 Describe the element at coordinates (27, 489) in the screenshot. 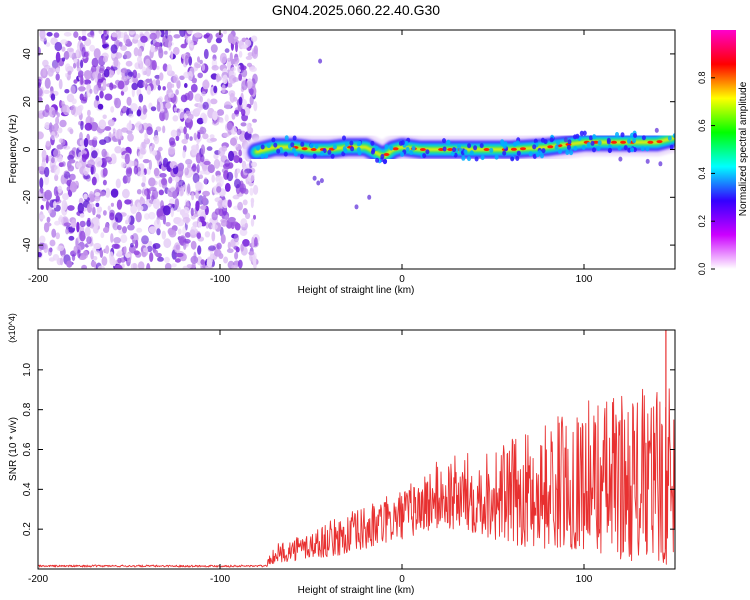

I see `snr-ytick-label: 0.4` at that location.